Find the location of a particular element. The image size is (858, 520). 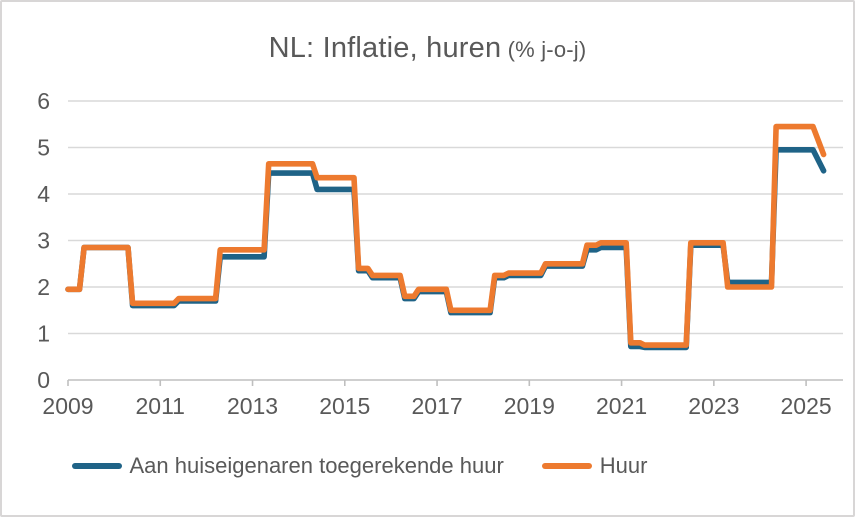

y-tick-label: 4 is located at coordinates (43, 194).